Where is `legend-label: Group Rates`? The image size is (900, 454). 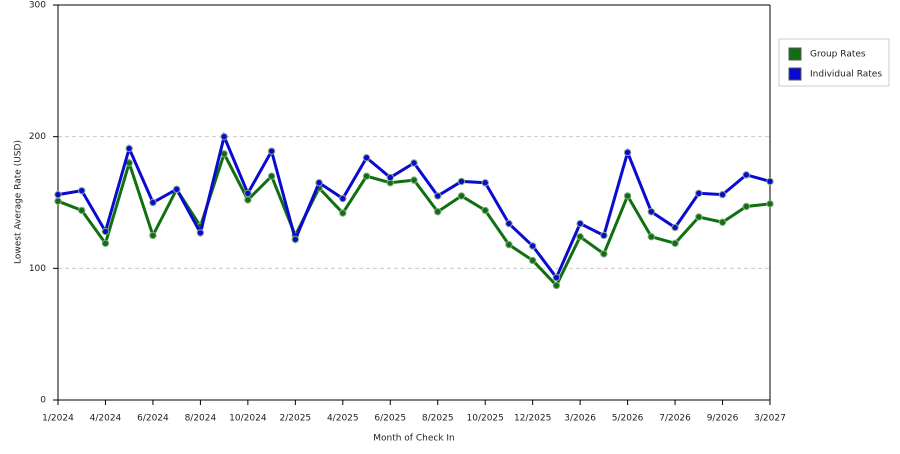
legend-label: Group Rates is located at coordinates (838, 55).